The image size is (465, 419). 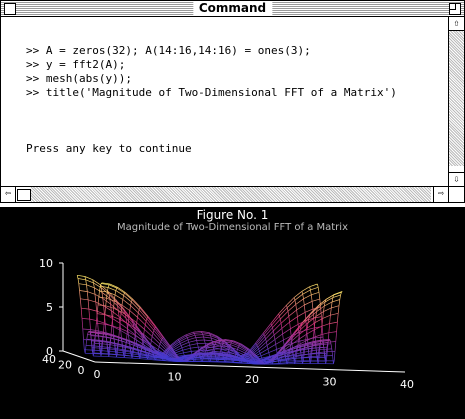 I want to click on scroll-right-arrow-icon: ⇨, so click(x=440, y=194).